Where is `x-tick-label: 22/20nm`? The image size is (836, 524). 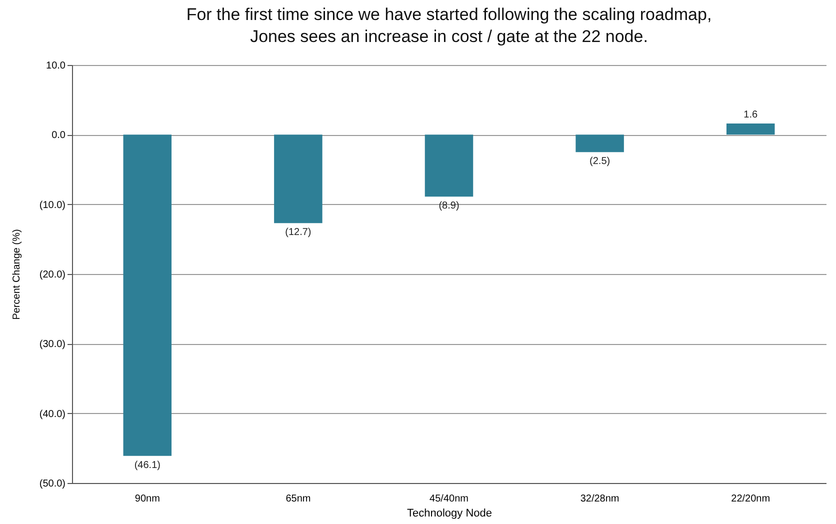
x-tick-label: 22/20nm is located at coordinates (750, 499).